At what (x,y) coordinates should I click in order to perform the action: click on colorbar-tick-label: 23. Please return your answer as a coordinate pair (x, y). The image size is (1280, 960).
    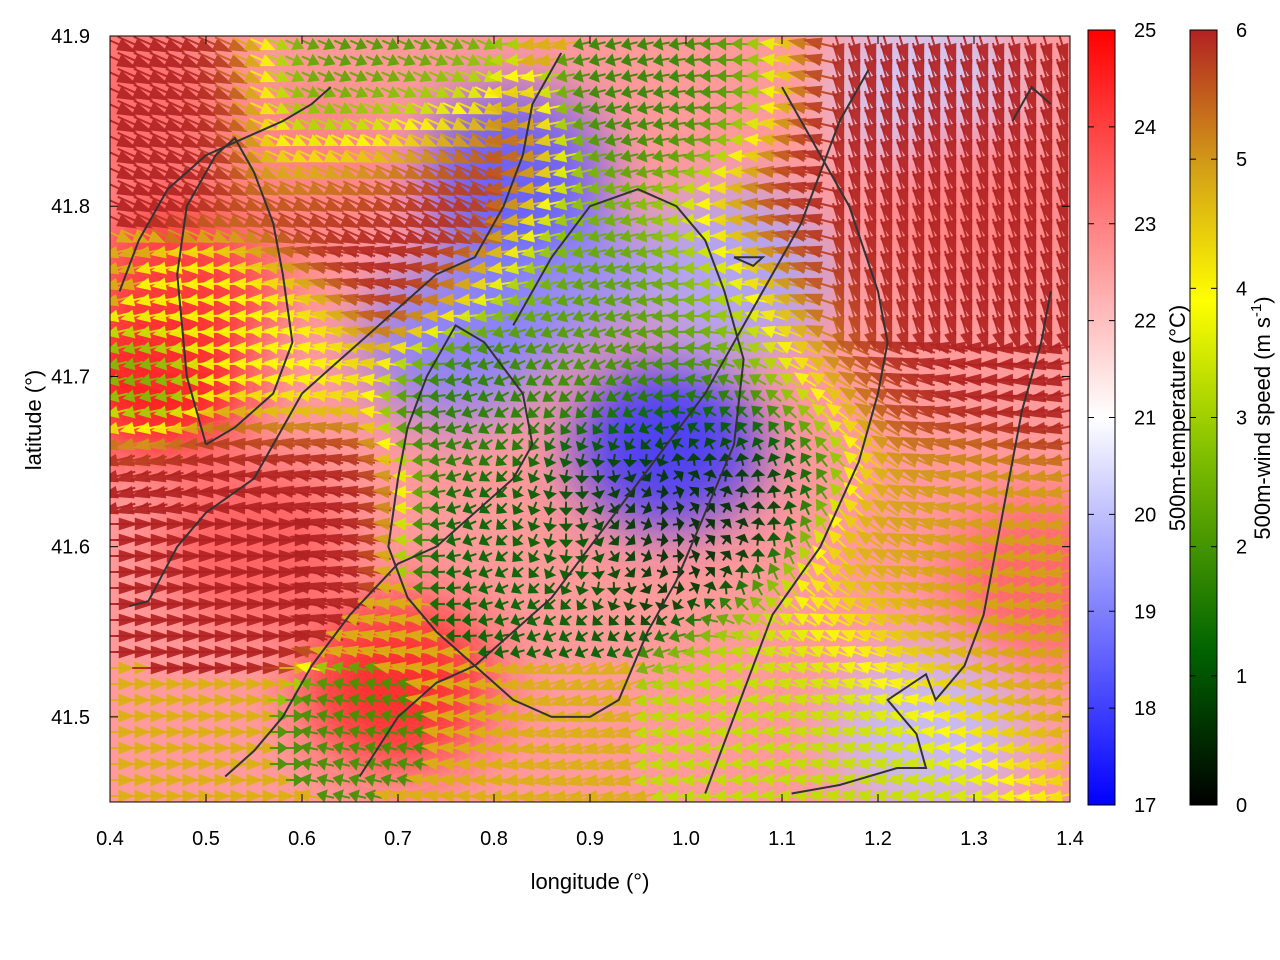
    Looking at the image, I should click on (1145, 225).